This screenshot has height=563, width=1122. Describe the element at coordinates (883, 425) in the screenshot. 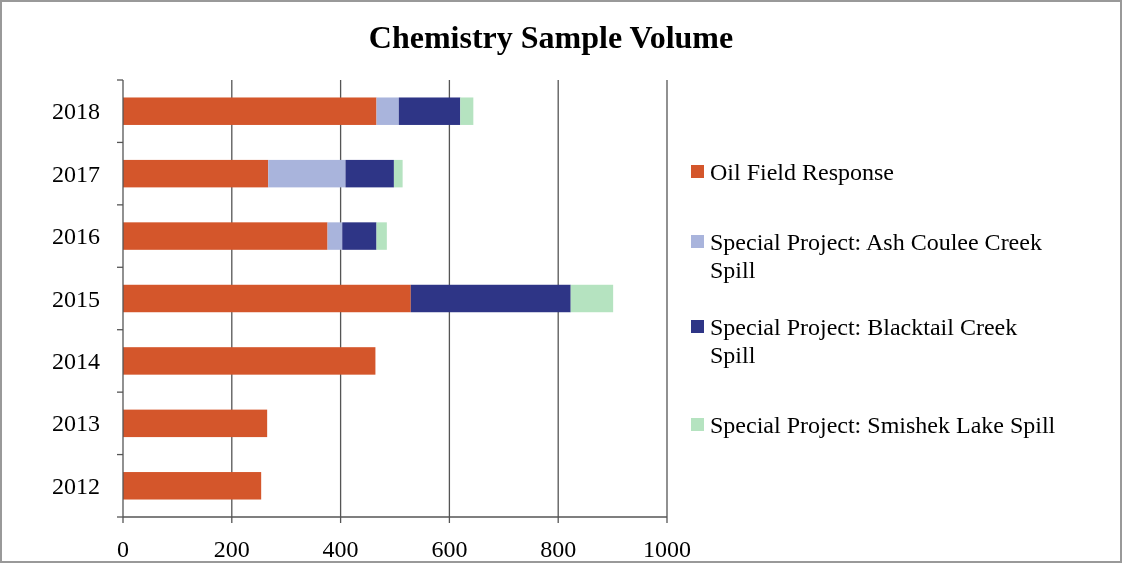

I see `legend-label: Special Project: Smishek Lake Spill` at that location.